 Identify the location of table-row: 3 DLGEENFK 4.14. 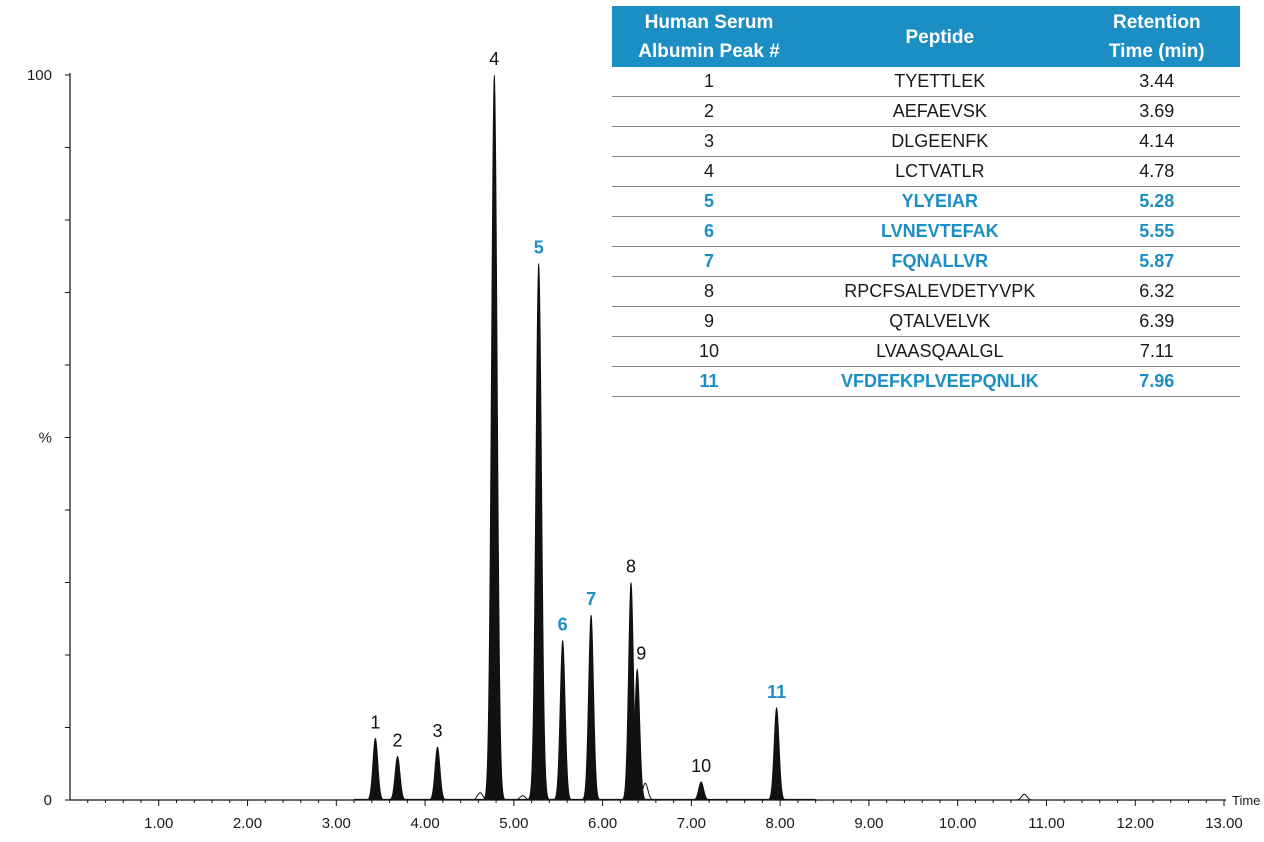
(926, 141).